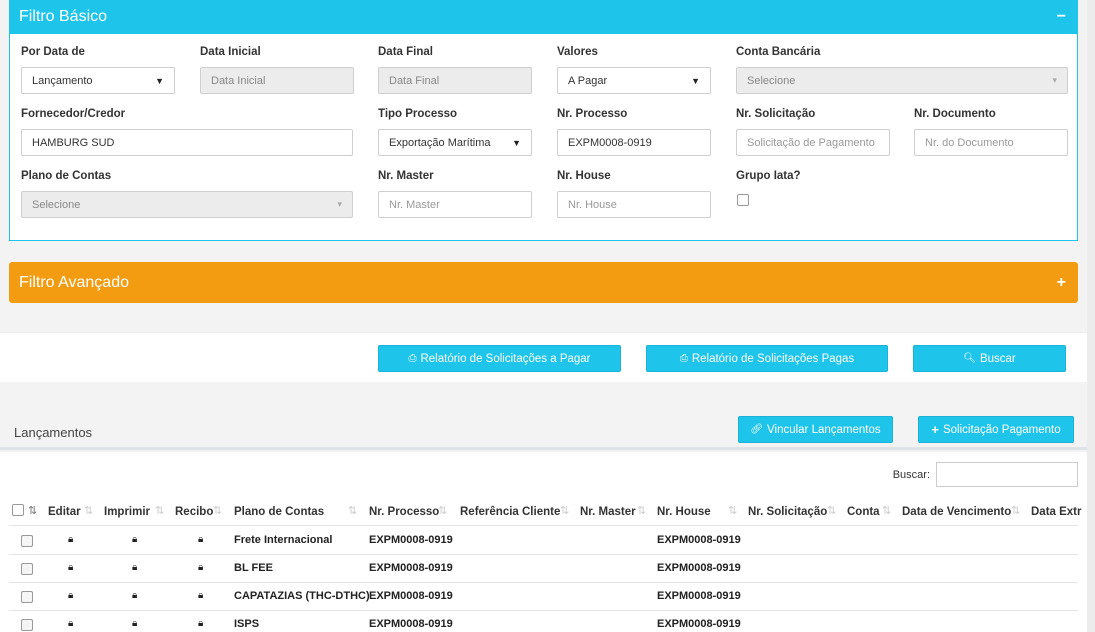 This screenshot has width=1095, height=632. What do you see at coordinates (404, 512) in the screenshot?
I see `column-header-nr-processo: Nr. Processo` at bounding box center [404, 512].